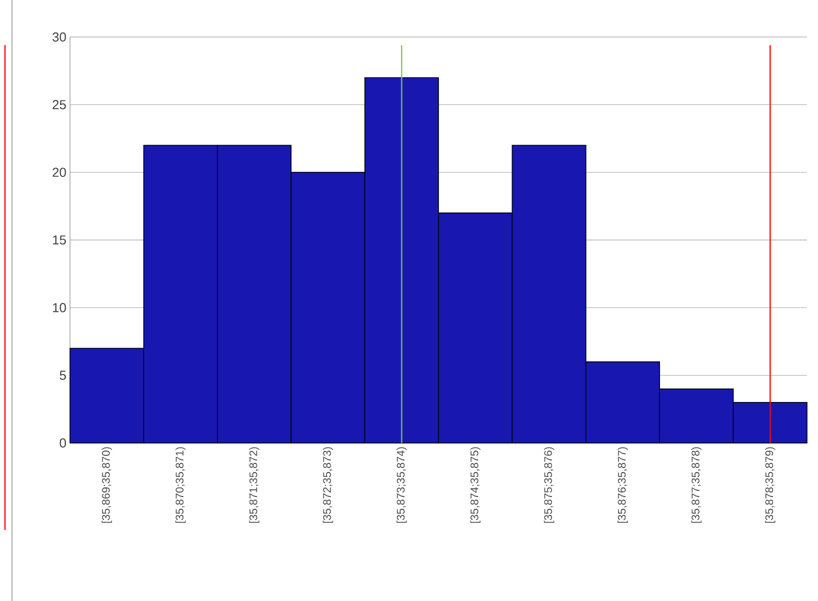 This screenshot has width=818, height=601. What do you see at coordinates (770, 485) in the screenshot?
I see `x-tick-label: [35,878;35,879)` at bounding box center [770, 485].